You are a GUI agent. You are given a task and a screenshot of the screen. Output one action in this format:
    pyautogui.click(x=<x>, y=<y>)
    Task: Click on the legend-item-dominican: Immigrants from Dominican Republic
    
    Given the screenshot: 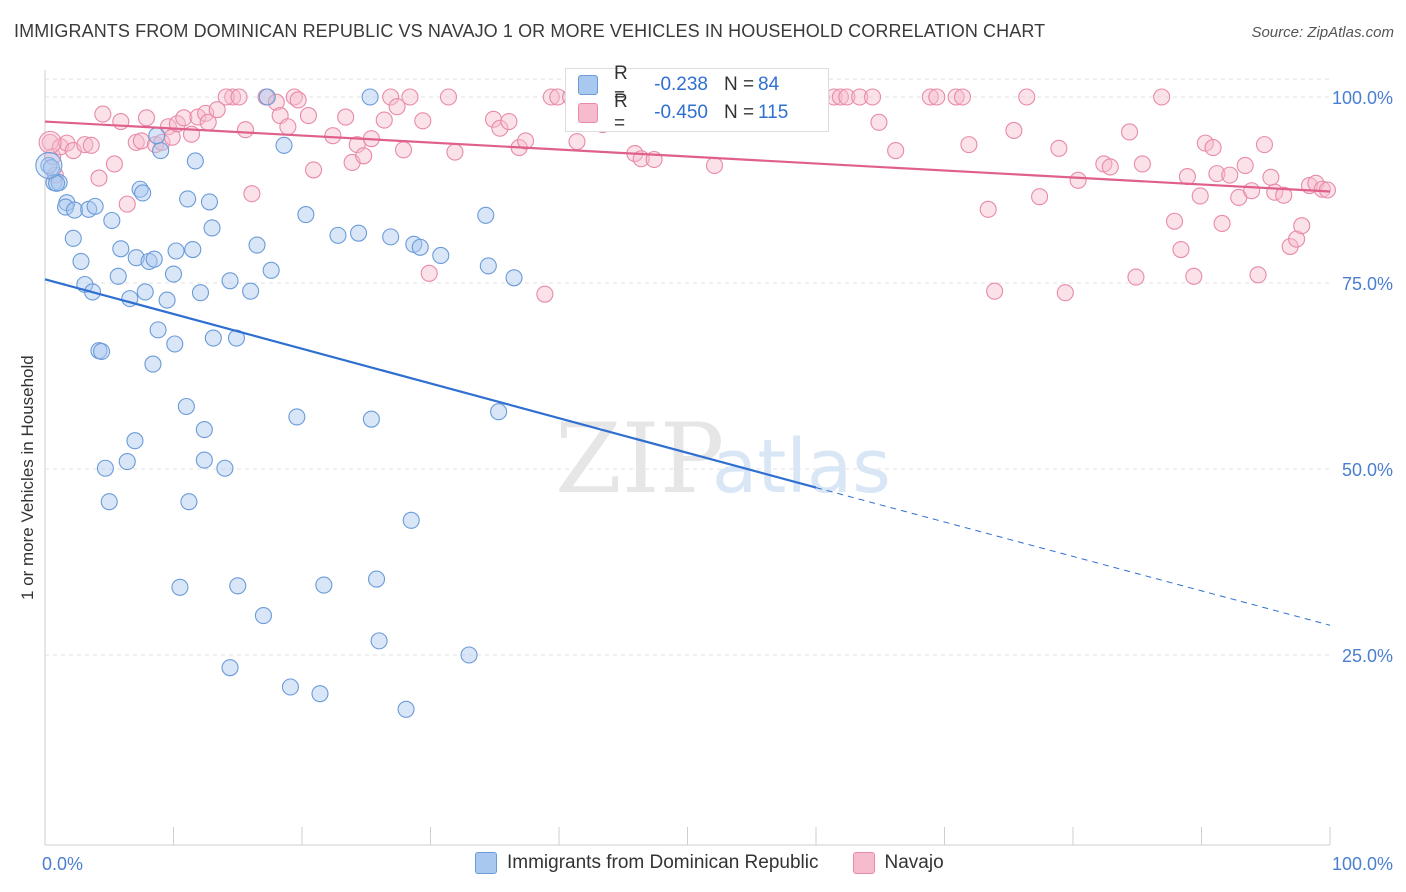 What is the action you would take?
    pyautogui.click(x=647, y=863)
    